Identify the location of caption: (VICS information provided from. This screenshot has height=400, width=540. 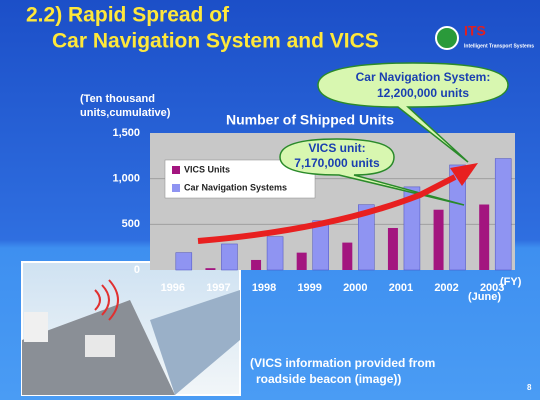
(342, 363).